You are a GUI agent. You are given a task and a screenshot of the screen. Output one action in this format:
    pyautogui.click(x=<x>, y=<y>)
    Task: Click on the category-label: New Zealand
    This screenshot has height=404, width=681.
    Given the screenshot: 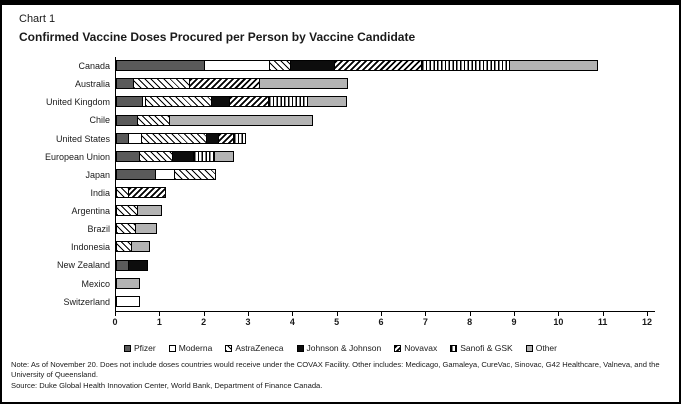 What is the action you would take?
    pyautogui.click(x=83, y=265)
    